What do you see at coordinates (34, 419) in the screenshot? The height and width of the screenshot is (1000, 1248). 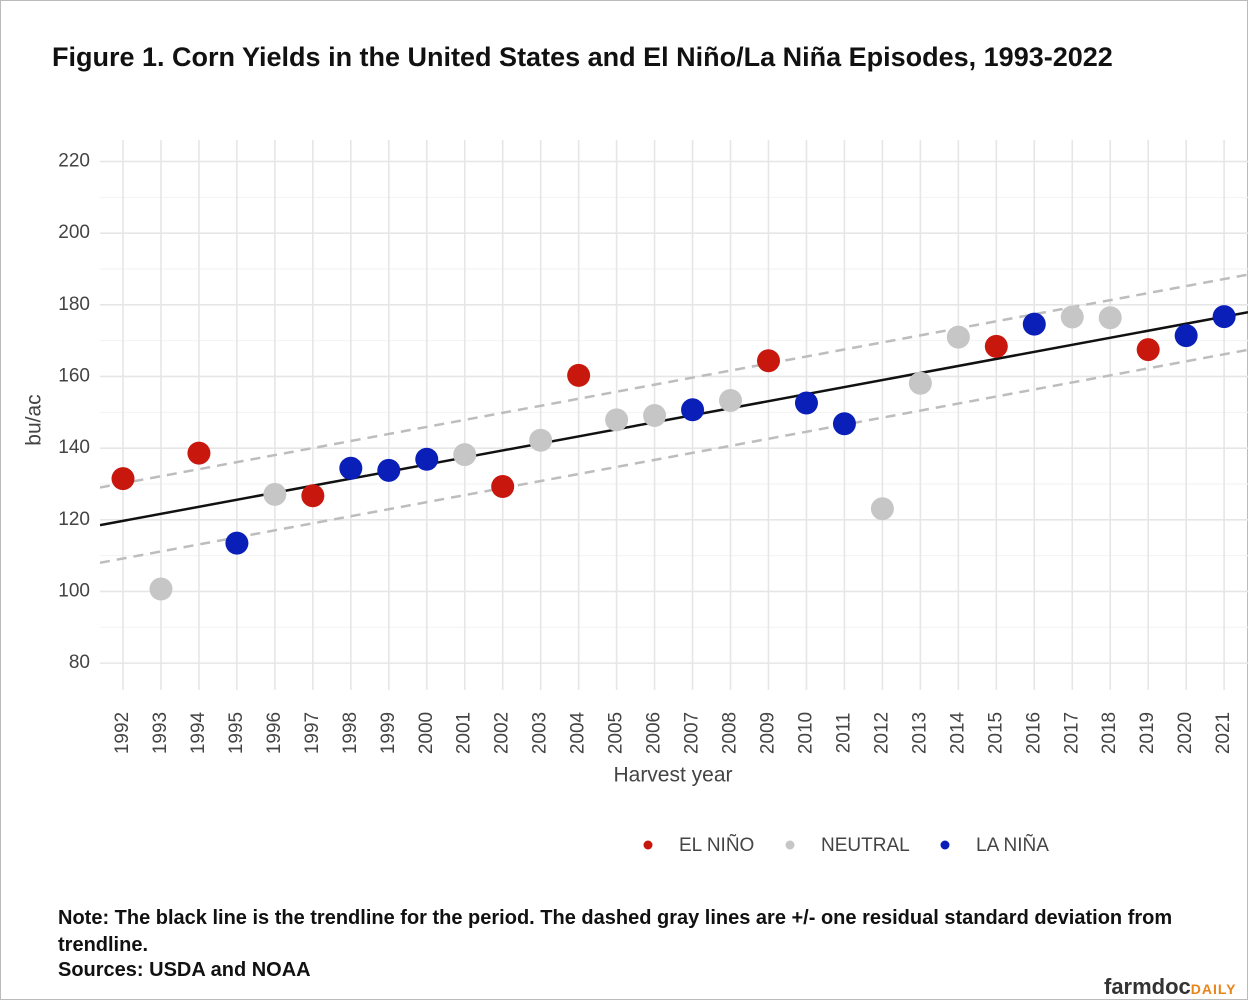 I see `y-axis-label: bu/ac` at bounding box center [34, 419].